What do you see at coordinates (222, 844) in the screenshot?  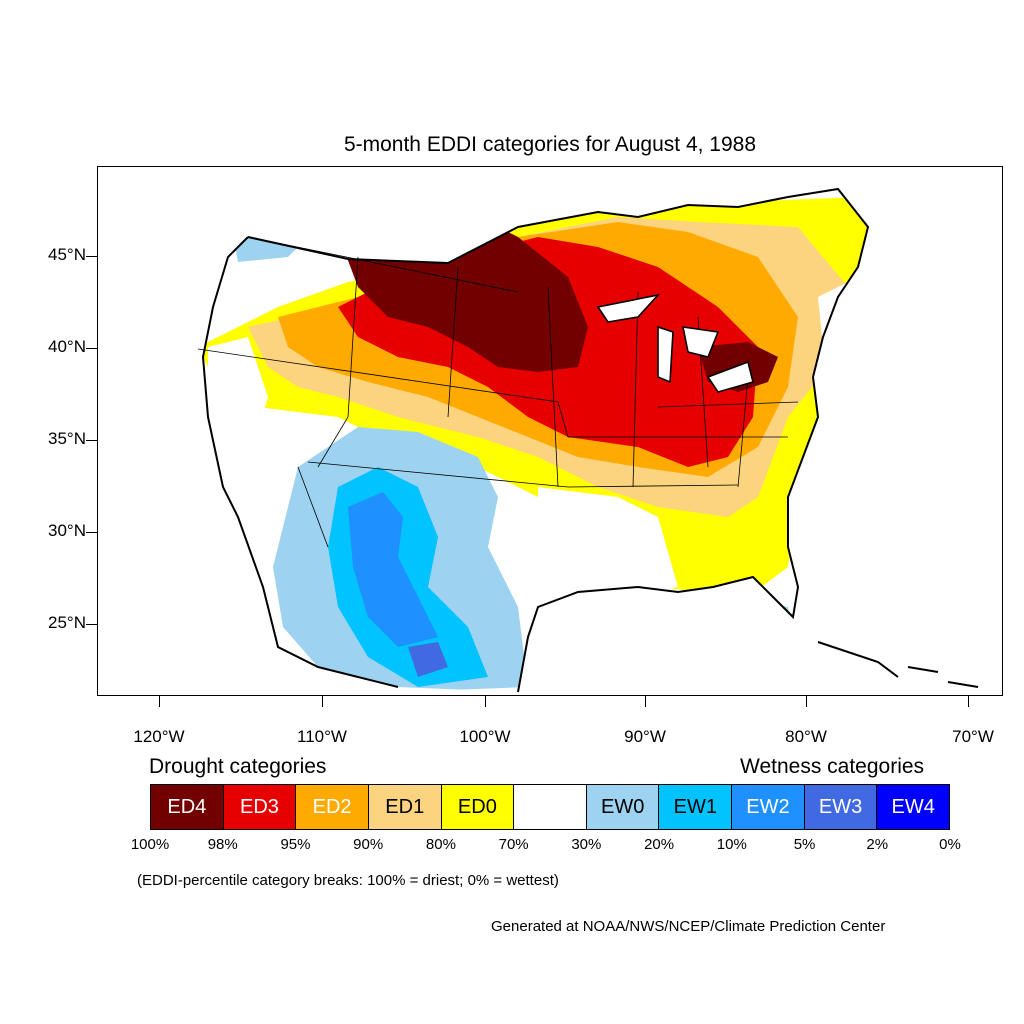 I see `percentile-label: 98%` at bounding box center [222, 844].